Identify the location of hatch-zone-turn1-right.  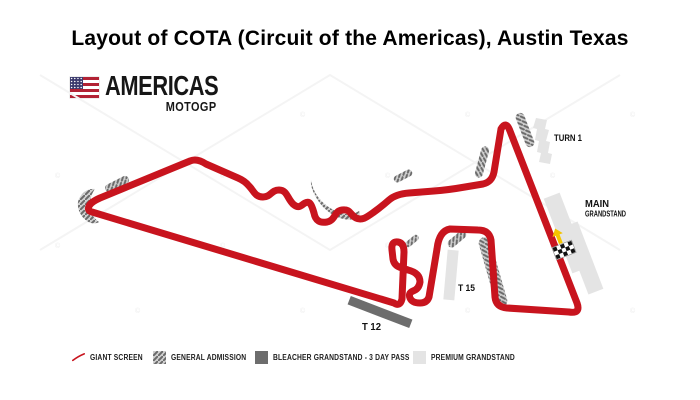
(525, 130).